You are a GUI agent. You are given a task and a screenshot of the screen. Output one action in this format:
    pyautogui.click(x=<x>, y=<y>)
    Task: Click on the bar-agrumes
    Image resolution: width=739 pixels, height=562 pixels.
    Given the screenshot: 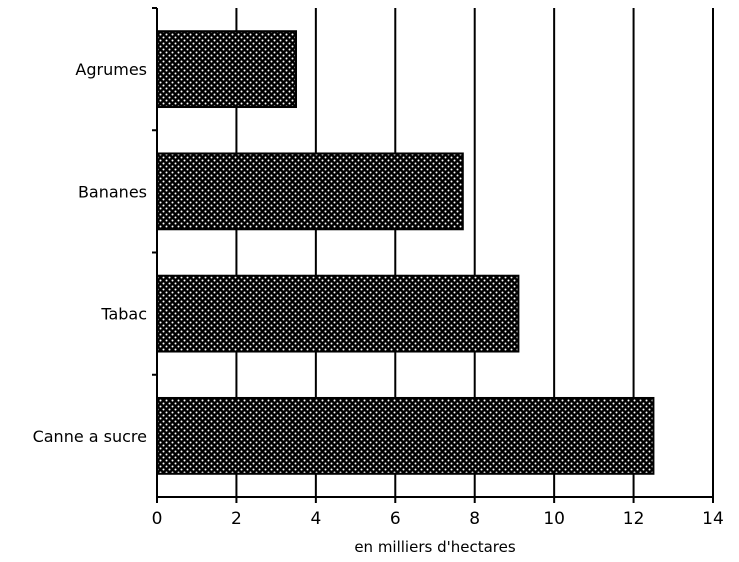 What is the action you would take?
    pyautogui.click(x=226, y=69)
    